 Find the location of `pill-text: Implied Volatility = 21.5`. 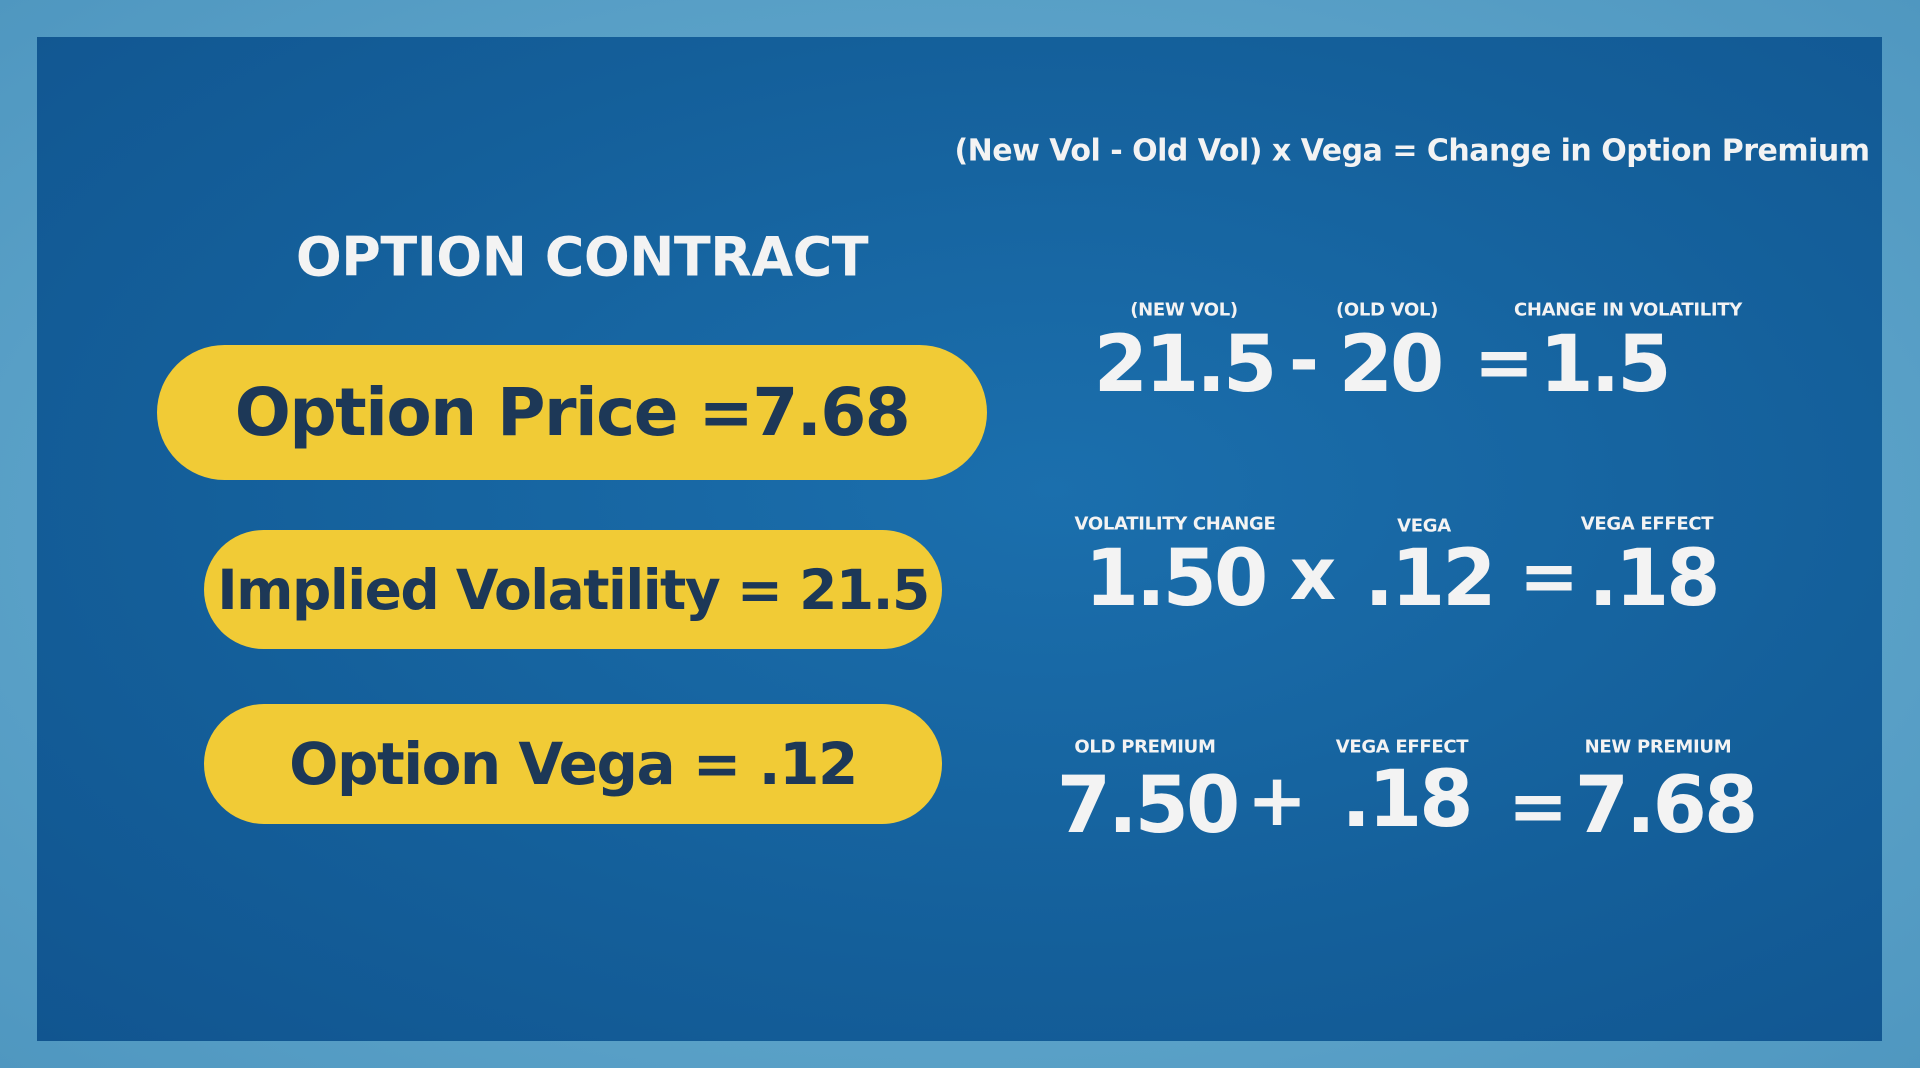

pill-text: Implied Volatility = 21.5 is located at coordinates (573, 589).